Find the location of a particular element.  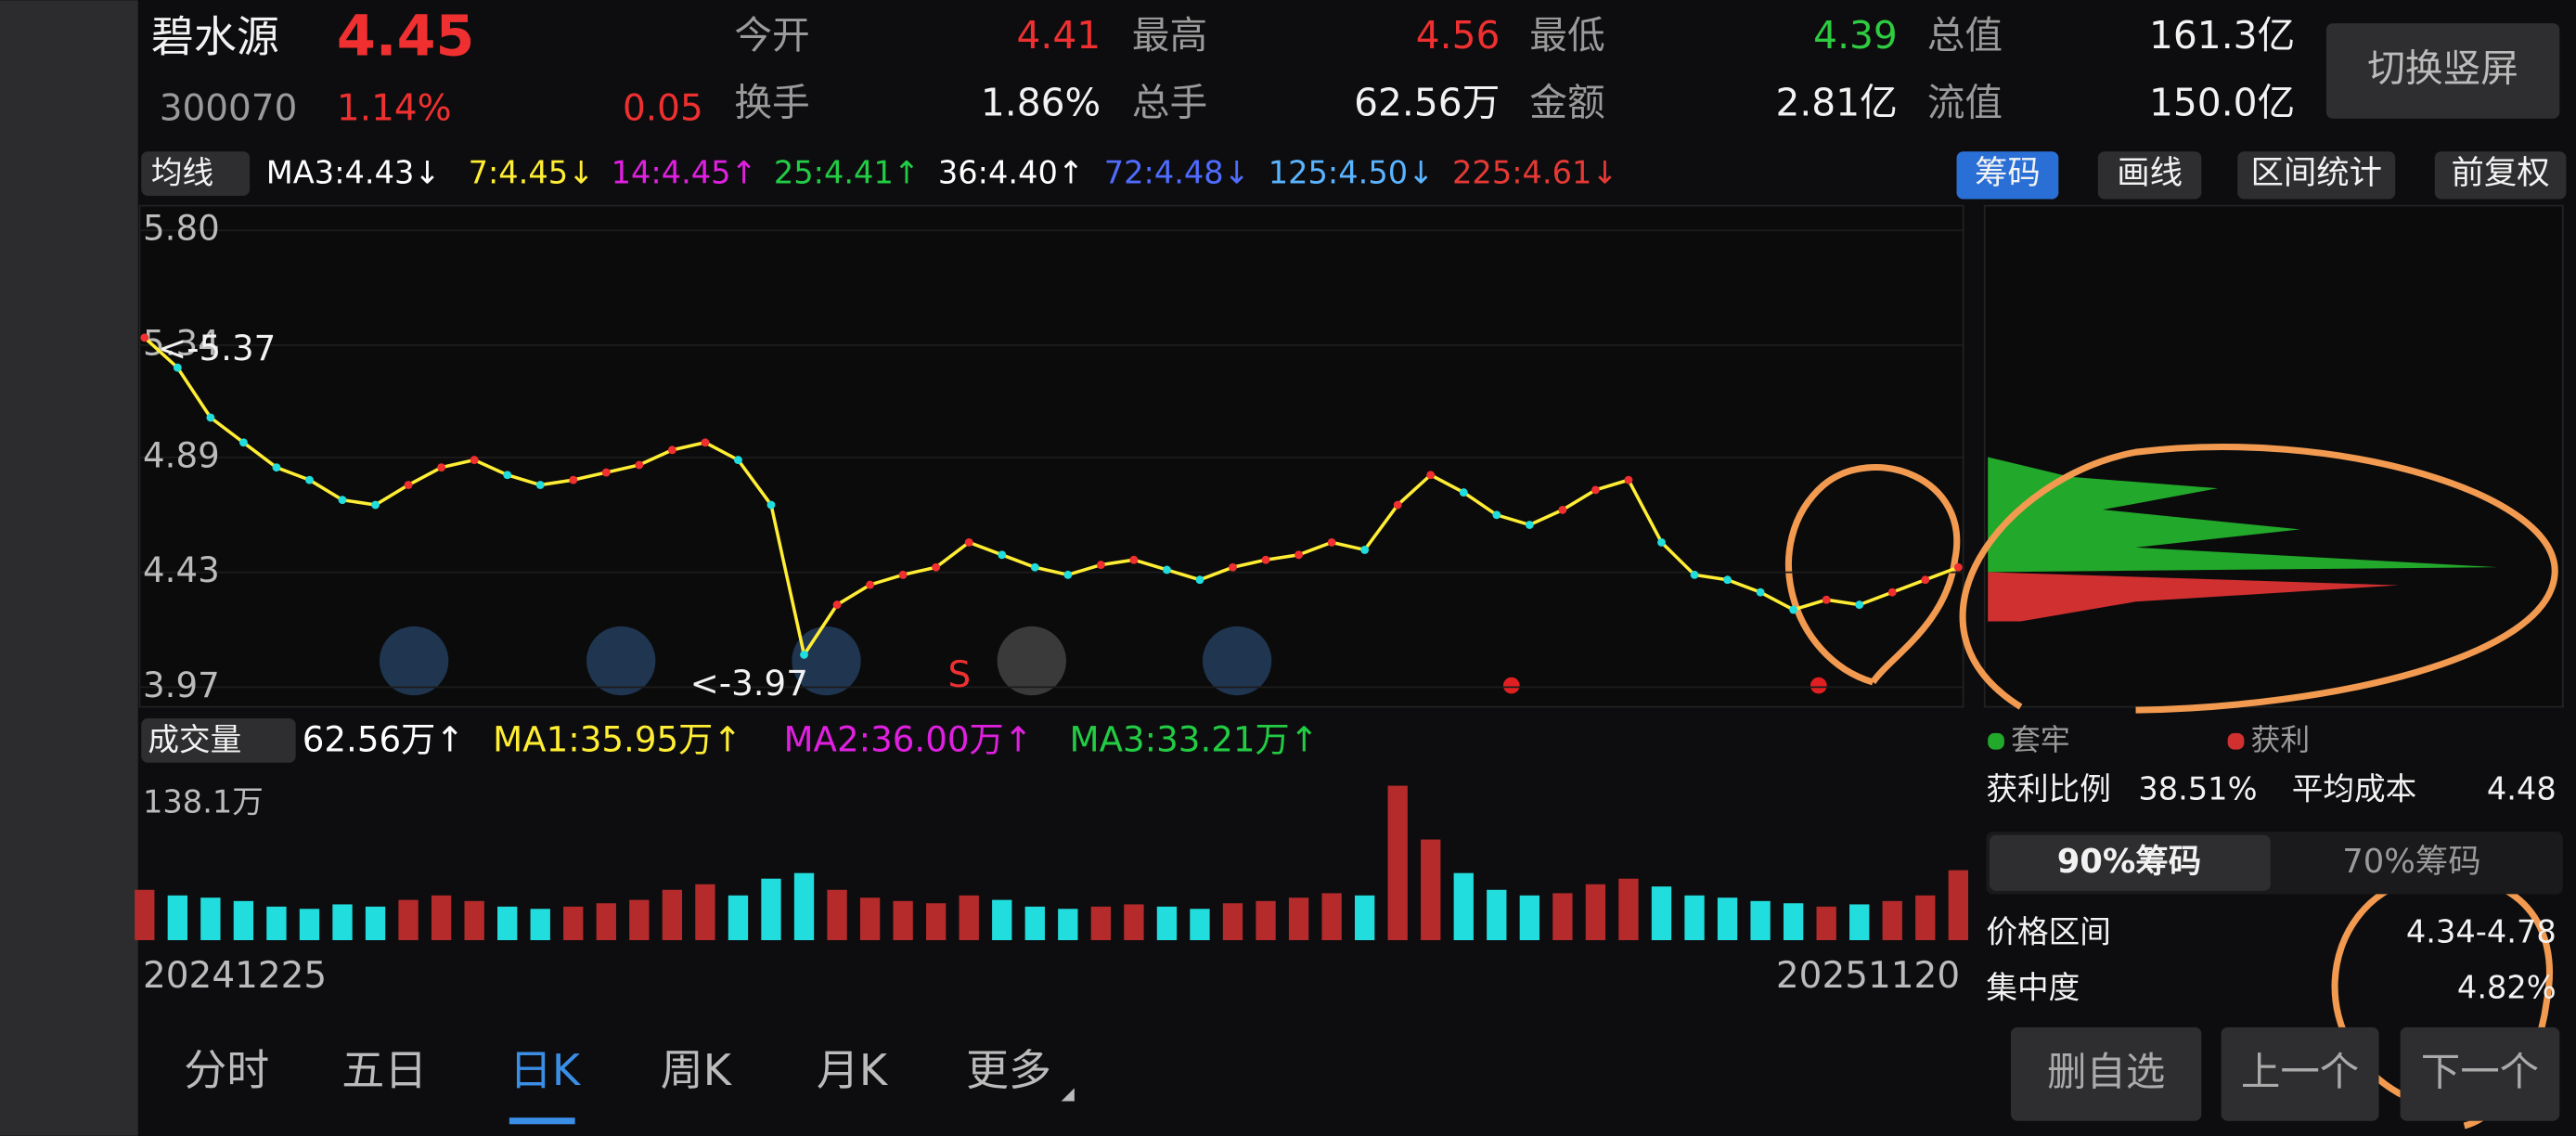

volume-selector-label: 成交量 is located at coordinates (194, 739).